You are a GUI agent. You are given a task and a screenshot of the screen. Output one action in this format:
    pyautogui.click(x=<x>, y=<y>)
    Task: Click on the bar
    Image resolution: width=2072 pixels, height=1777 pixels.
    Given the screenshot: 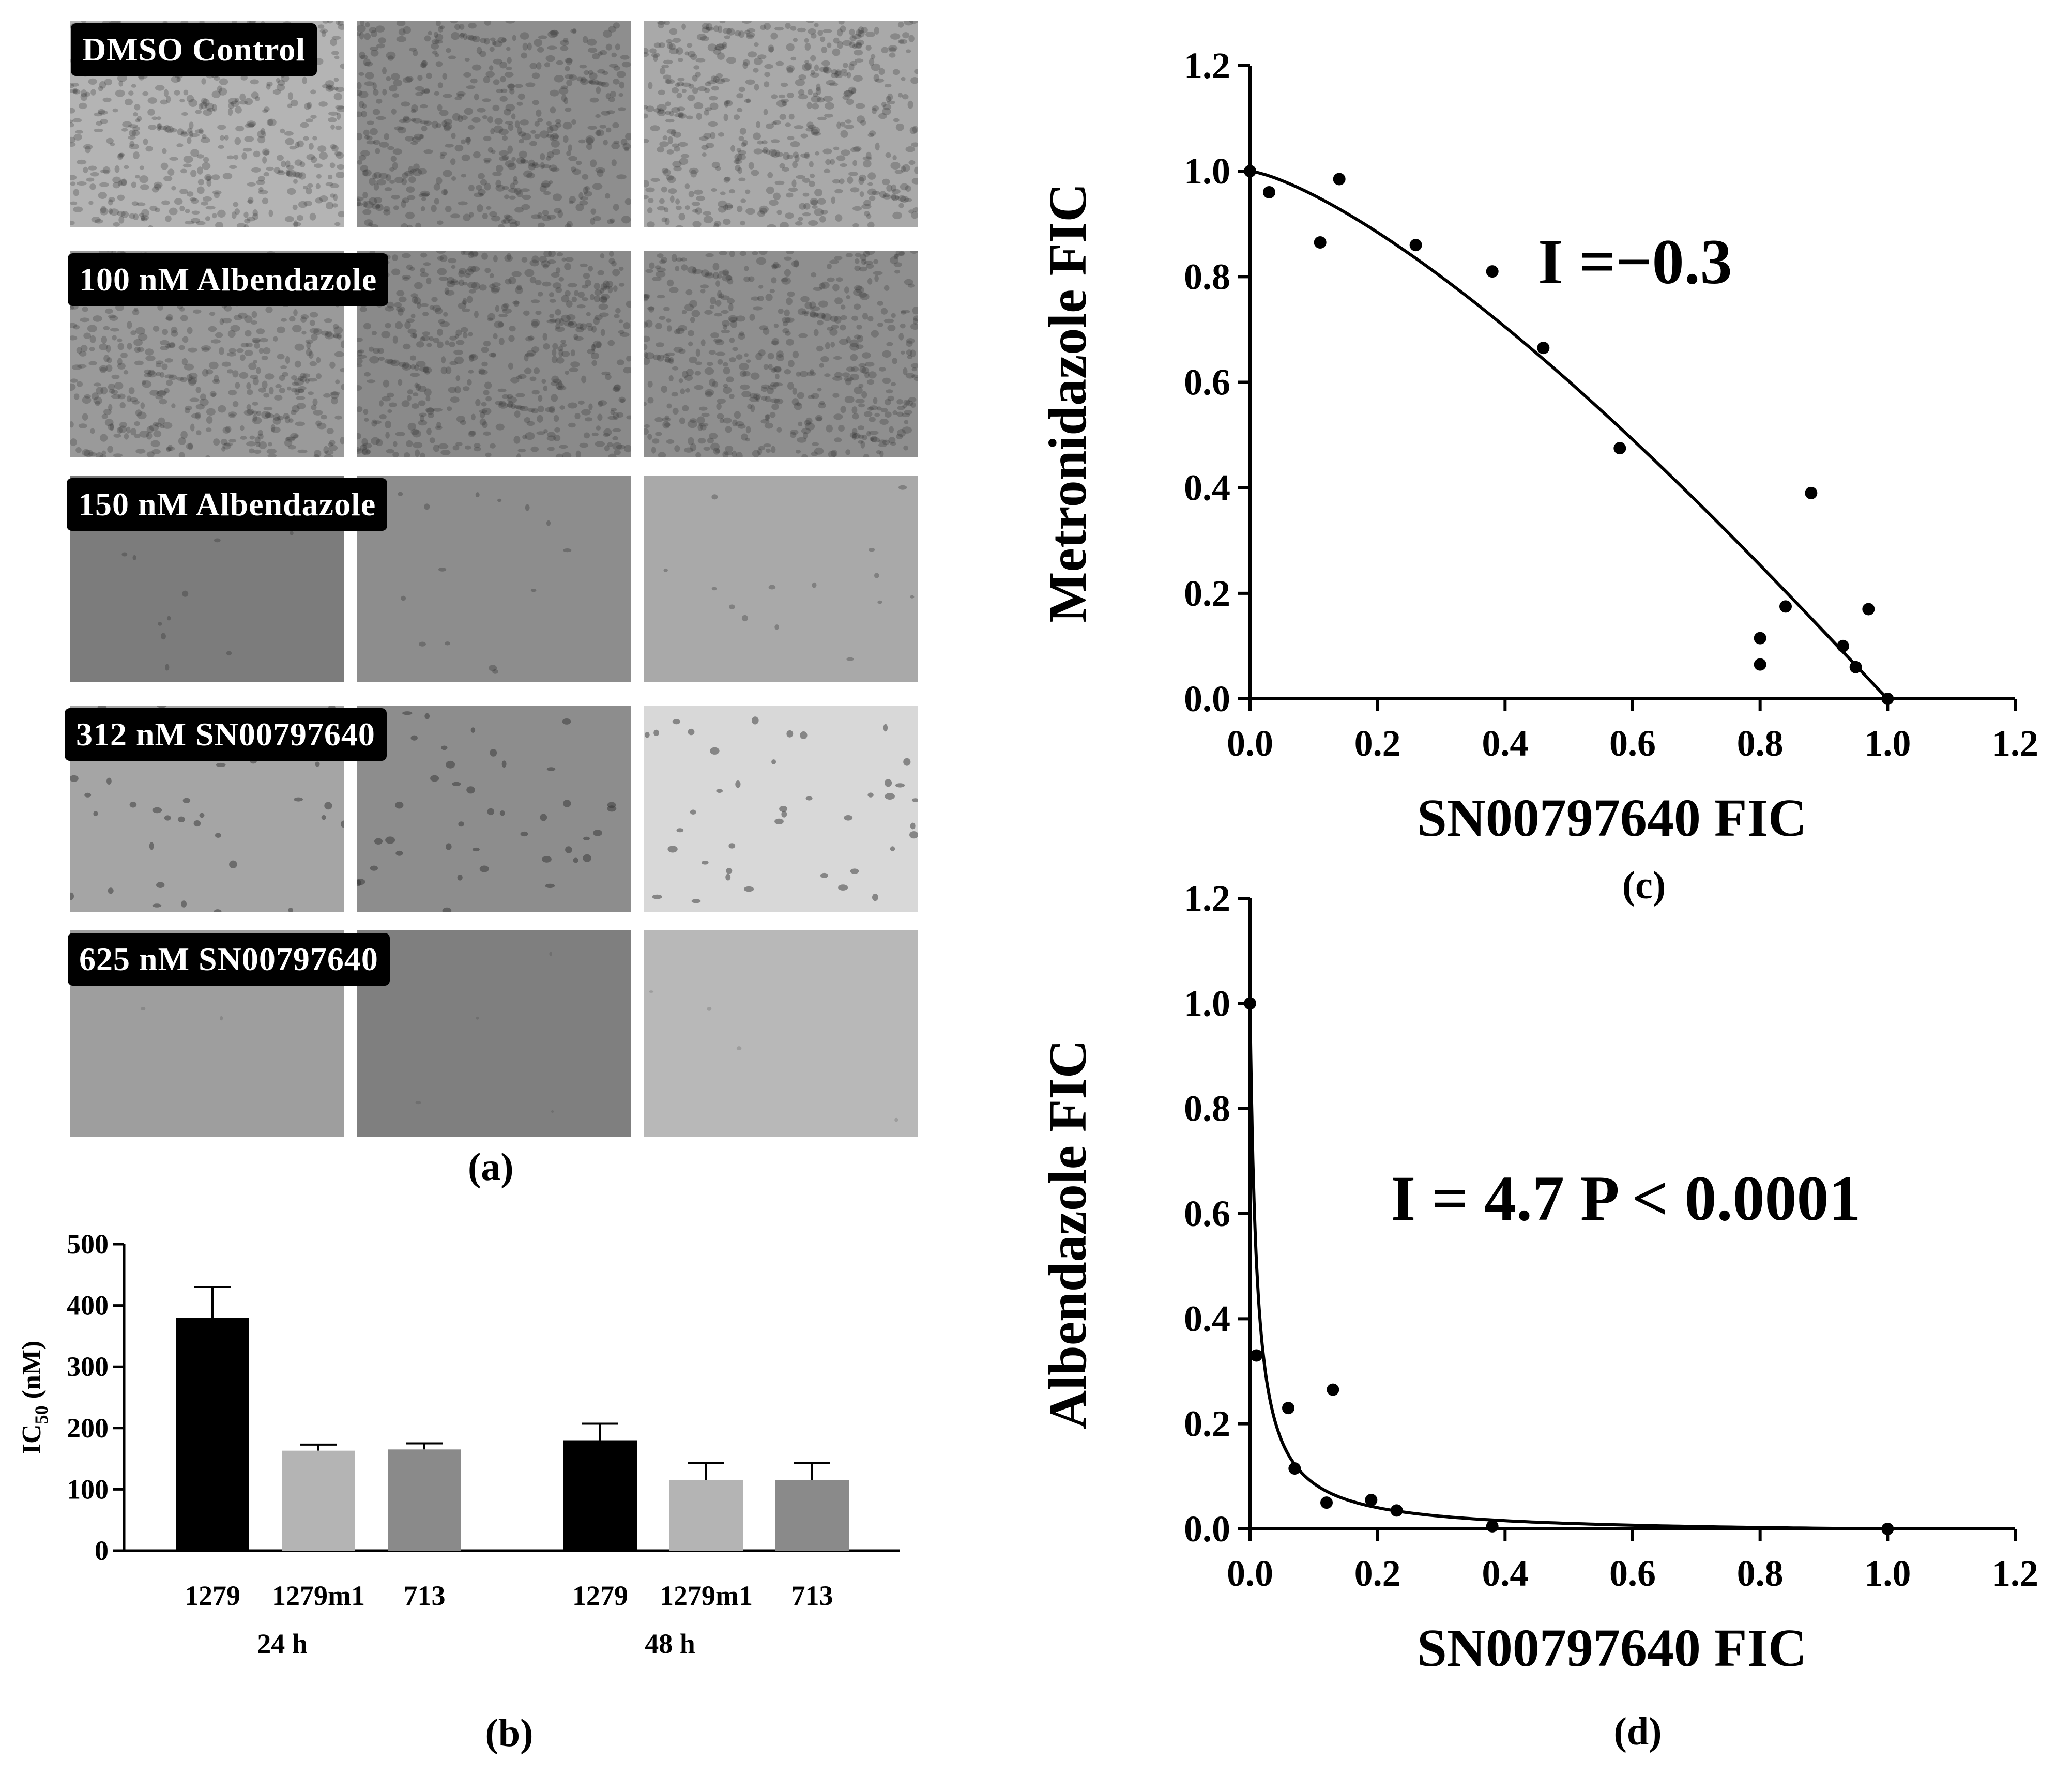 What is the action you would take?
    pyautogui.click(x=318, y=1500)
    